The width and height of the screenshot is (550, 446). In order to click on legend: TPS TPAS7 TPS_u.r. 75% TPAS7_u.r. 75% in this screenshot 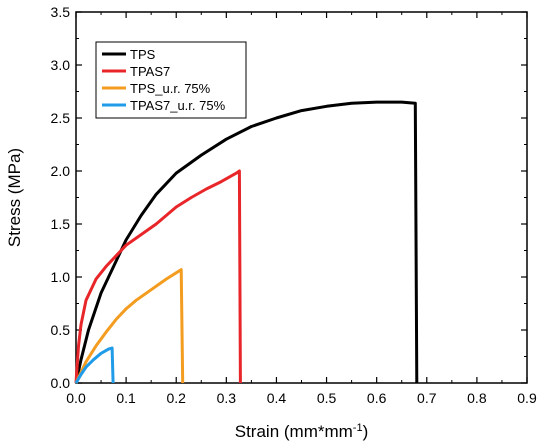, I will do `click(171, 80)`.